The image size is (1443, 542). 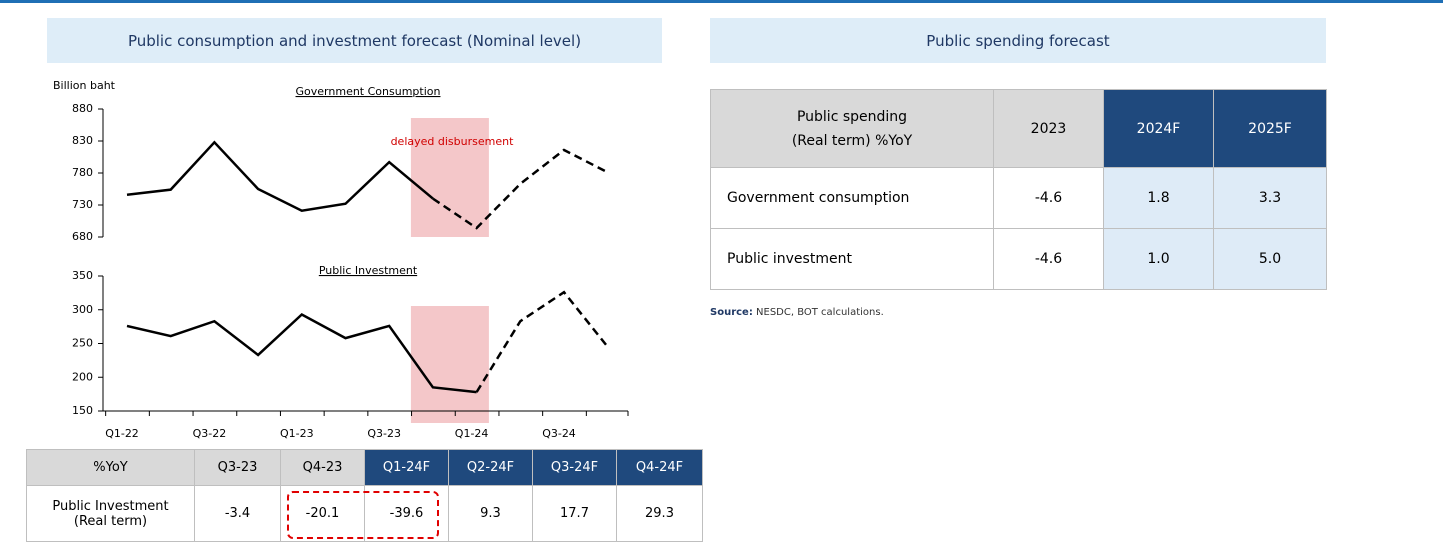 What do you see at coordinates (818, 198) in the screenshot?
I see `cell-text: Government consumption` at bounding box center [818, 198].